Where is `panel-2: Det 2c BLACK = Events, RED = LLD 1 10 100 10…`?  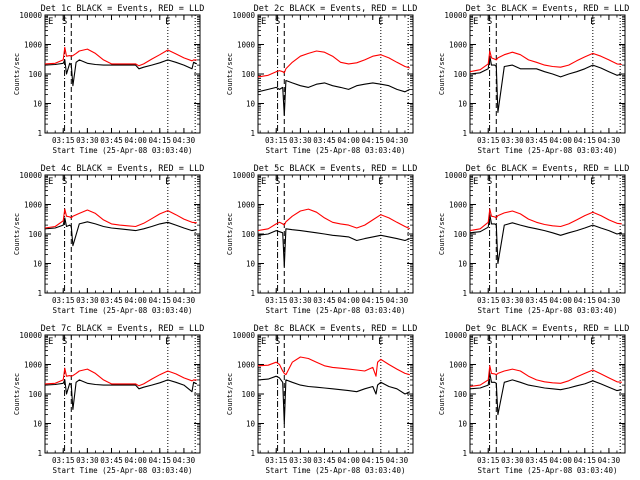
panel-2: Det 2c BLACK = Events, RED = LLD 1 10 100 10… is located at coordinates (321, 79).